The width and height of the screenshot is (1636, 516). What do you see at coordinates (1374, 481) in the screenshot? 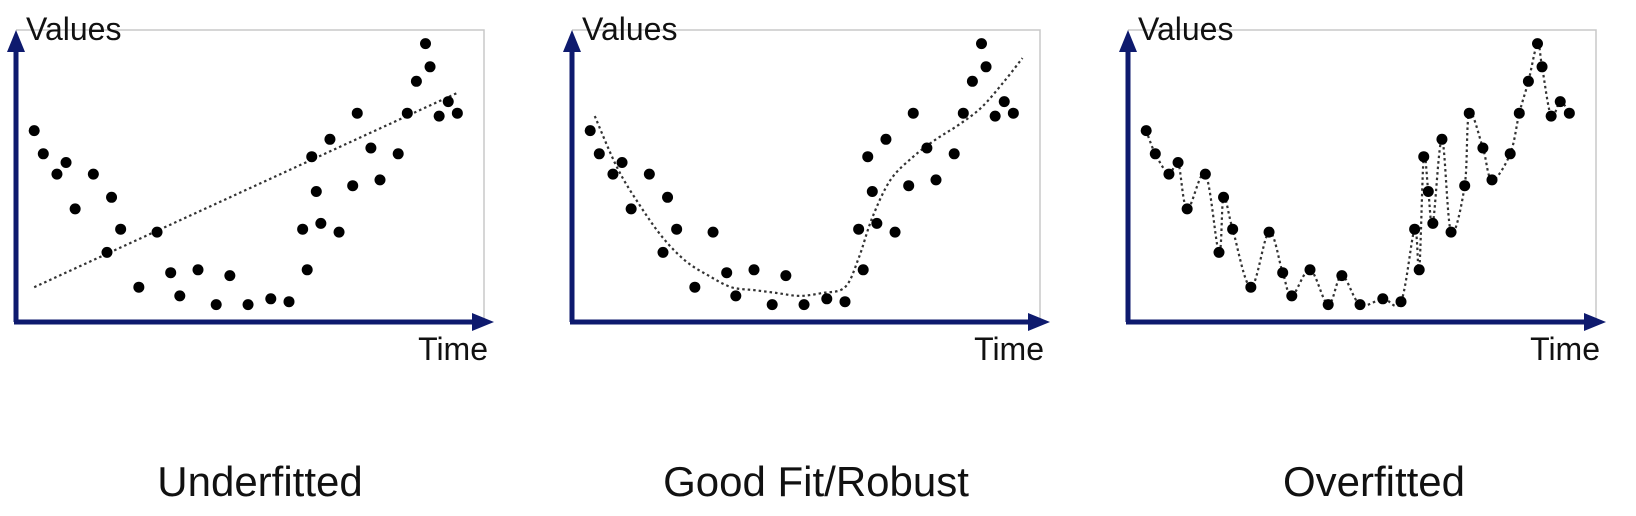
I see `caption-overfitted: Overfitted` at bounding box center [1374, 481].